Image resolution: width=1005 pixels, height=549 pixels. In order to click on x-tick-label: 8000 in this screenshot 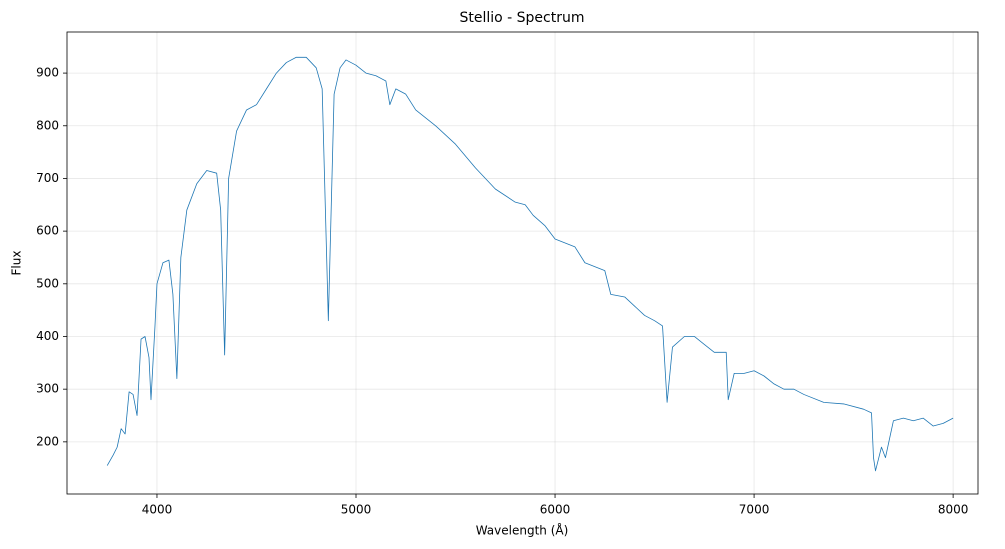, I will do `click(953, 510)`.